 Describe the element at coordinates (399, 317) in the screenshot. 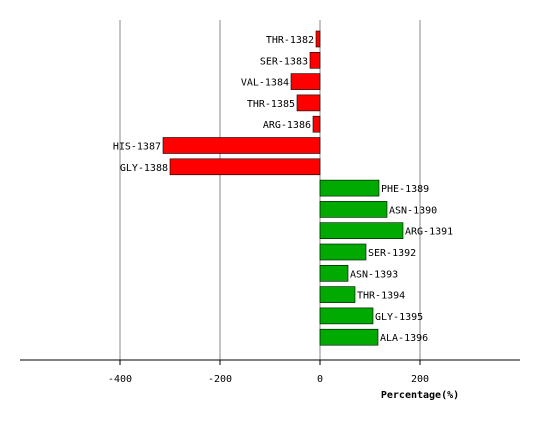

I see `bar-label: GLY-1395` at that location.